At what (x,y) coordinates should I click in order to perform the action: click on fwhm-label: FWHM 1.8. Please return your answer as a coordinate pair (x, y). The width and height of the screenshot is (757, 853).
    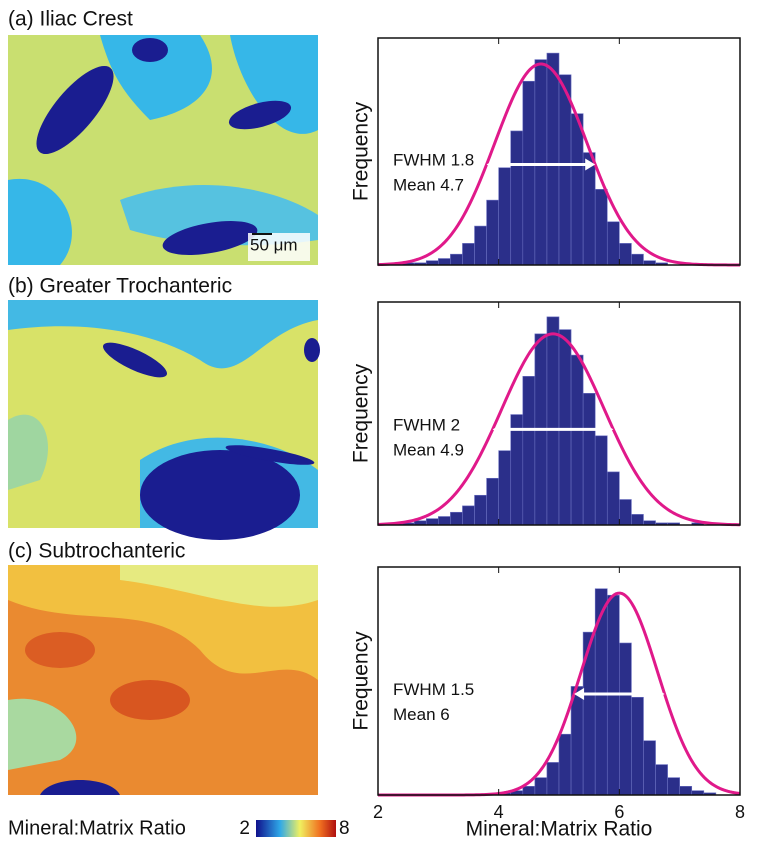
    Looking at the image, I should click on (433, 160).